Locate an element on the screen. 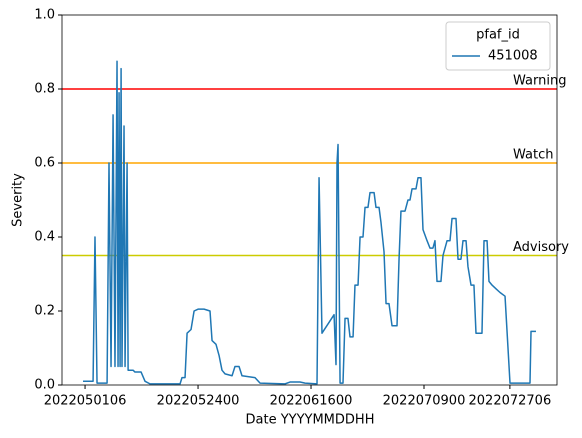  x-tick-label: 2022072706 is located at coordinates (510, 401).